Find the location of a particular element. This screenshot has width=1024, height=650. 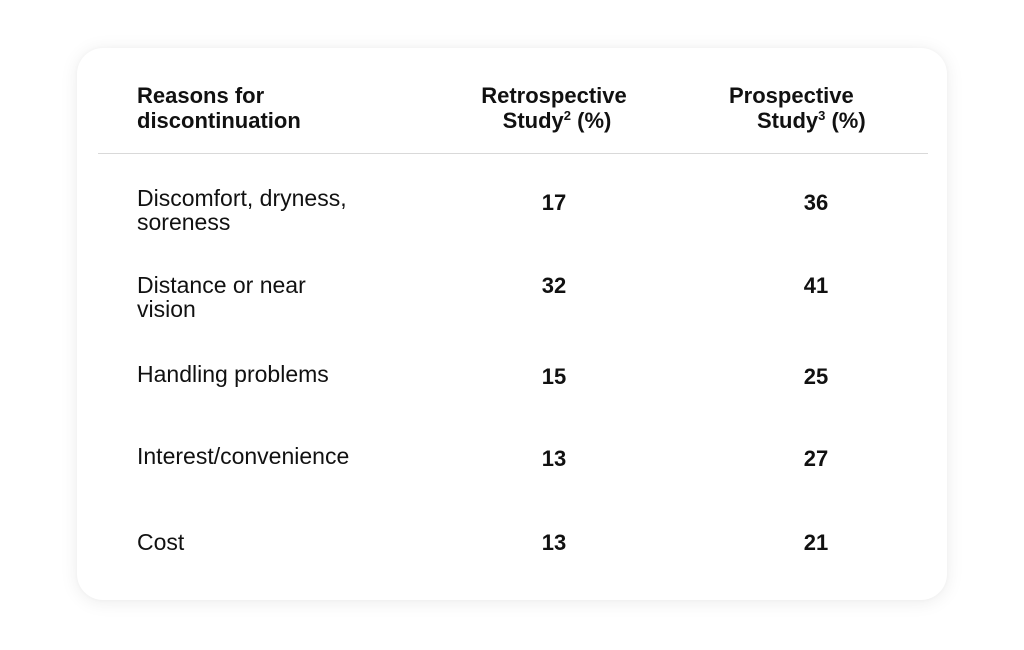

reason-line: Distance or near is located at coordinates (221, 285).